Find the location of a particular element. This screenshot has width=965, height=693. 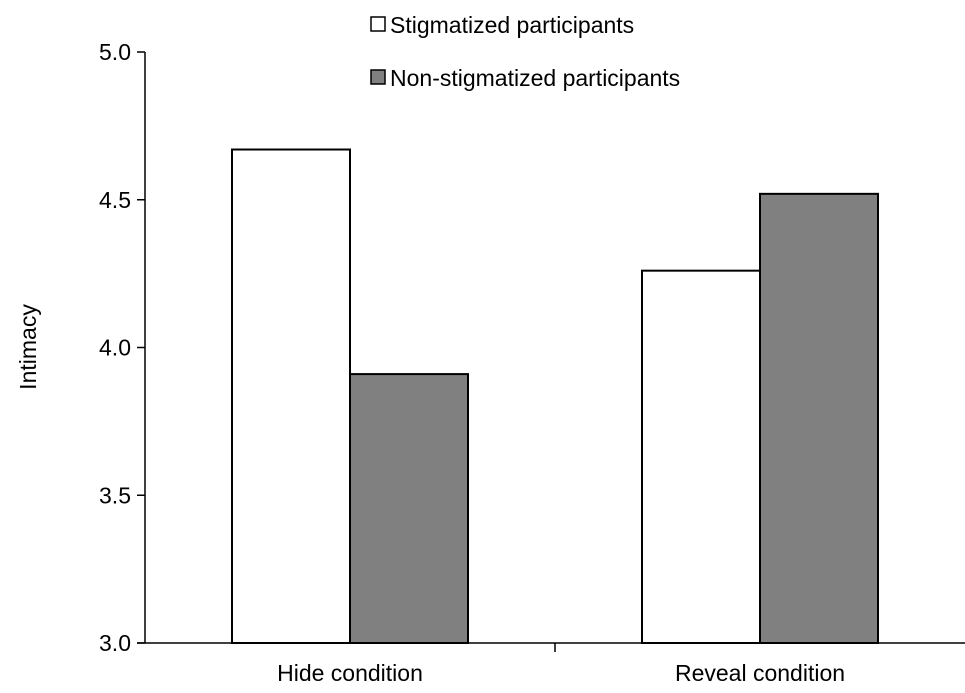

y-axis-title: Intimacy is located at coordinates (28, 347).